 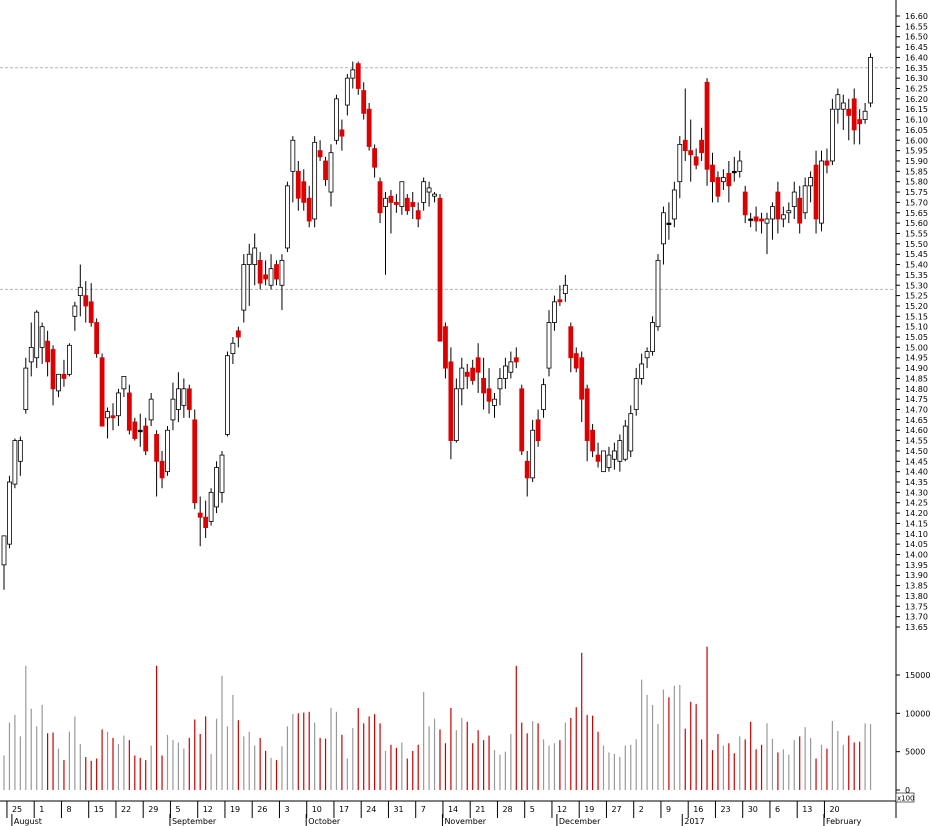 I want to click on price-tick-label: 15.80, so click(x=916, y=182).